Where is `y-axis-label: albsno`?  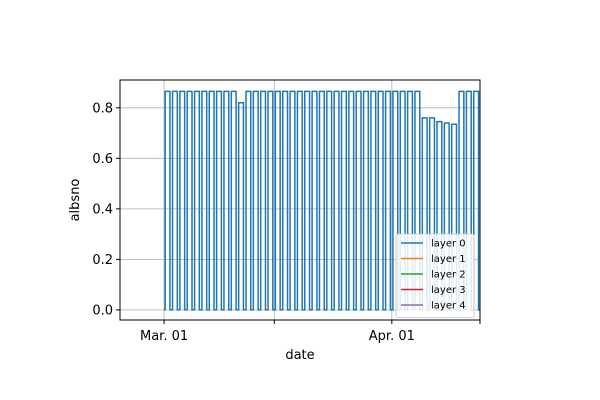 y-axis-label: albsno is located at coordinates (75, 200).